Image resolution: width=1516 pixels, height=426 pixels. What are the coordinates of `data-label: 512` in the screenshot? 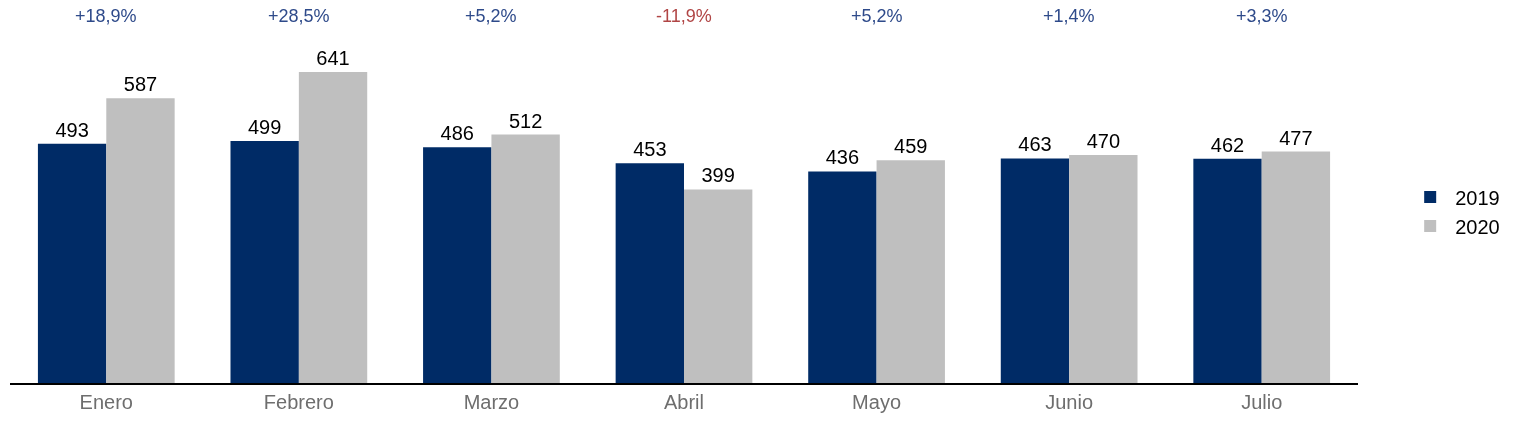 It's located at (525, 120).